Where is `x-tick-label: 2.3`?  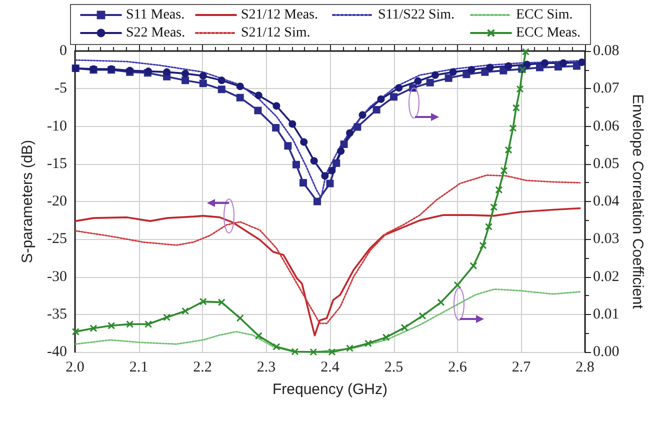 x-tick-label: 2.3 is located at coordinates (266, 368).